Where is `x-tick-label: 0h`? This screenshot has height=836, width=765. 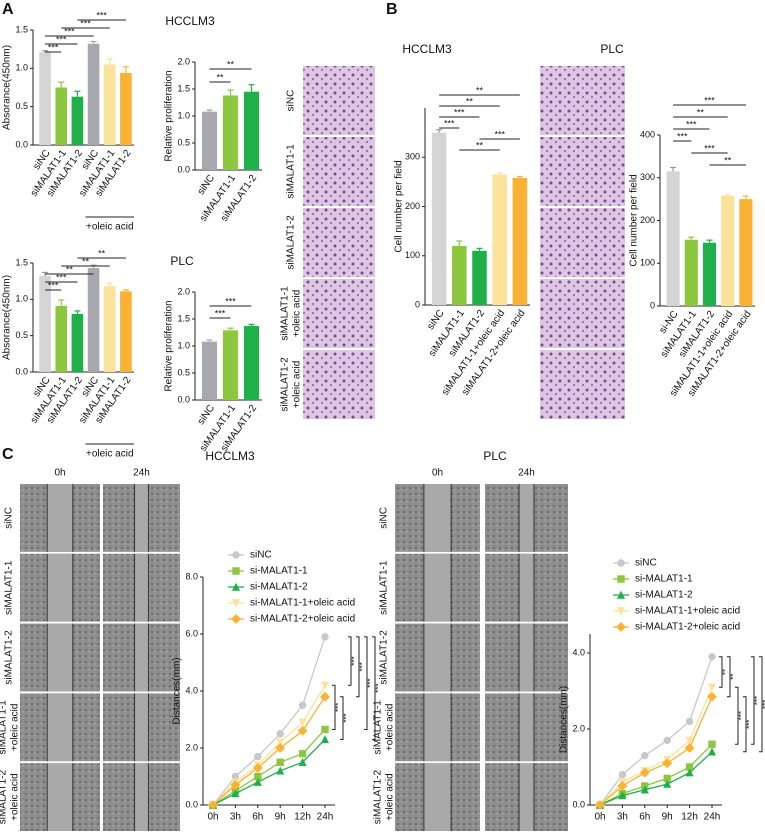
x-tick-label: 0h is located at coordinates (212, 817).